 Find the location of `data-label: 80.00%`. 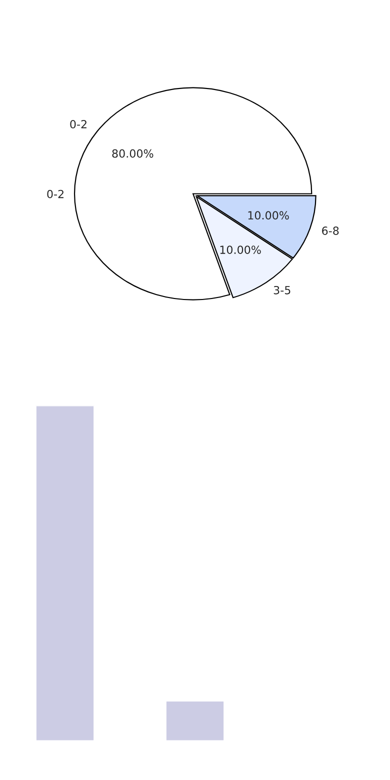

data-label: 80.00% is located at coordinates (133, 153).